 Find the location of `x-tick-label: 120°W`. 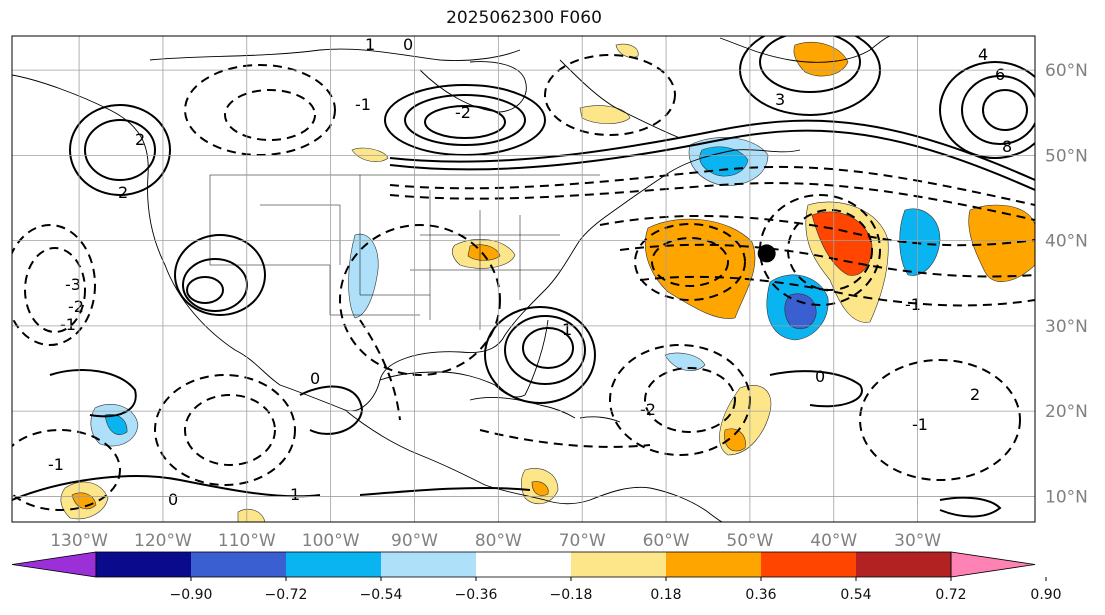

x-tick-label: 120°W is located at coordinates (163, 541).